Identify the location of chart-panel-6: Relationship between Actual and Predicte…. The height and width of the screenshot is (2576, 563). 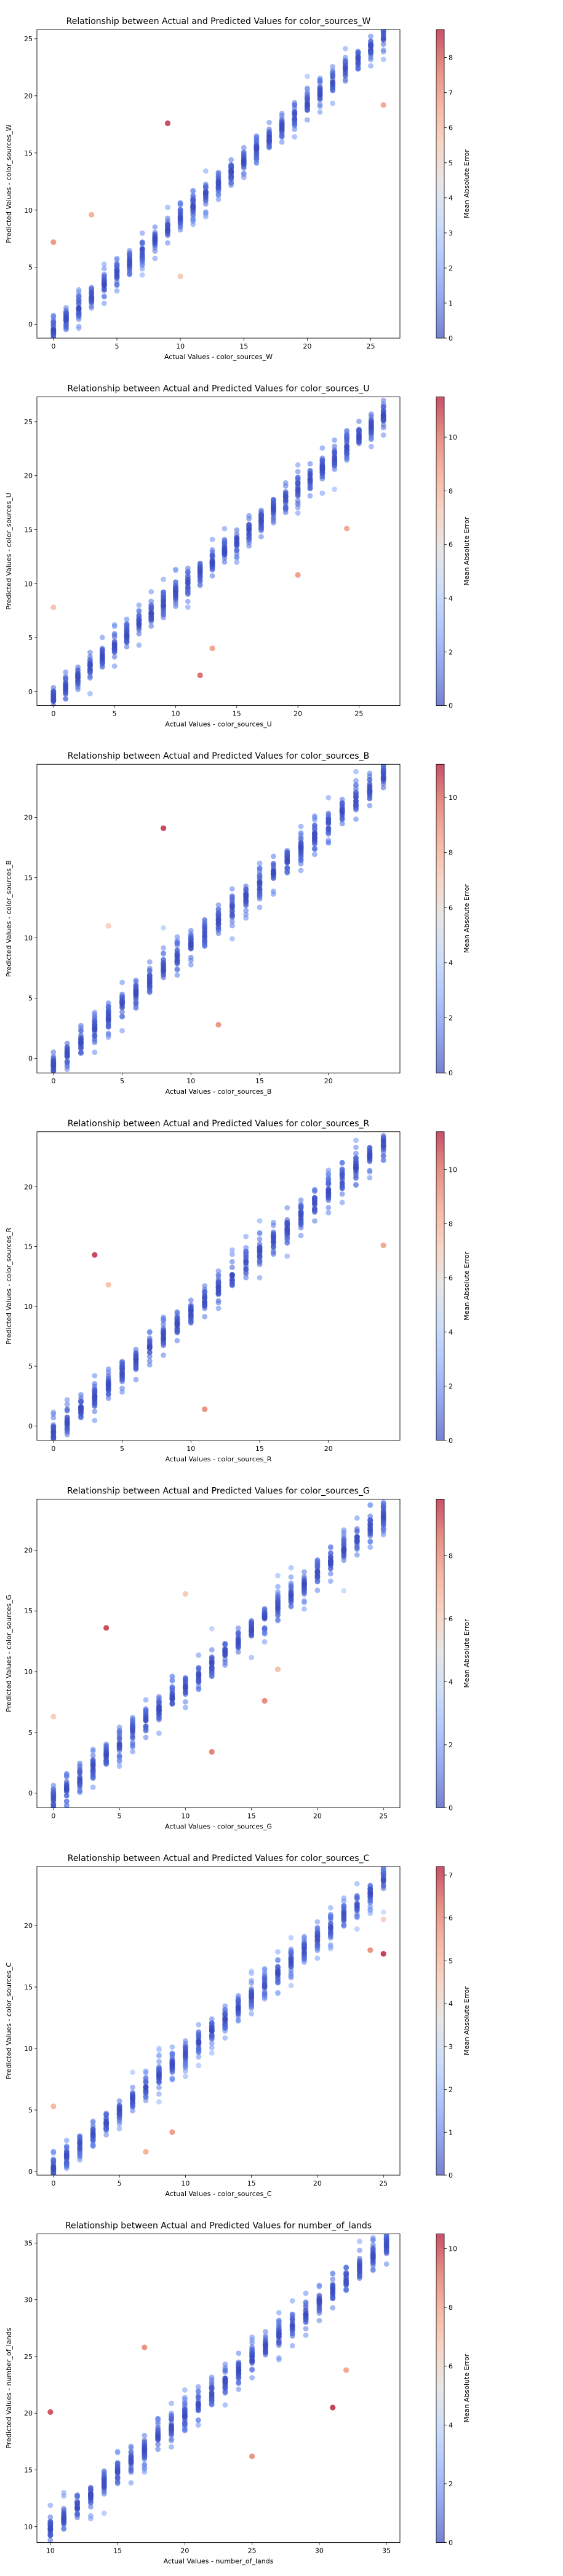
(238, 2393).